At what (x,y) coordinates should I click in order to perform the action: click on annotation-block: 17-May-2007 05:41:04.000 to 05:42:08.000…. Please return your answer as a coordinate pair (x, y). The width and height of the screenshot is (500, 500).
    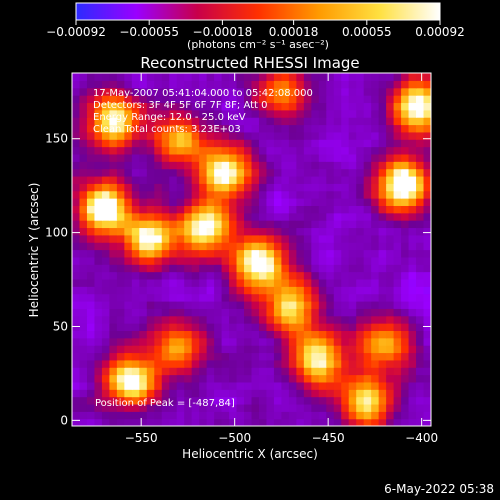
    Looking at the image, I should click on (203, 111).